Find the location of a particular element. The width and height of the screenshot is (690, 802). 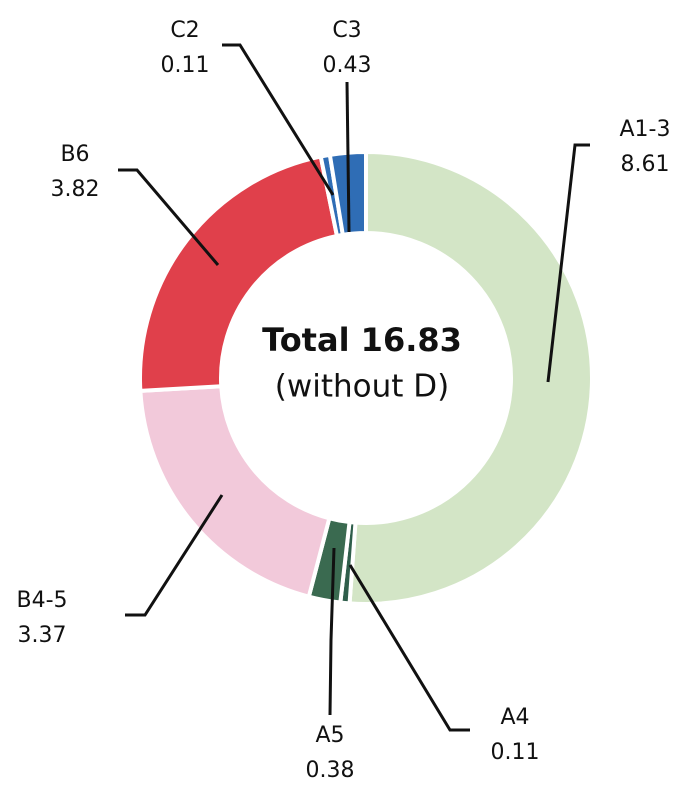

center-subtitle: (without D) is located at coordinates (362, 387).